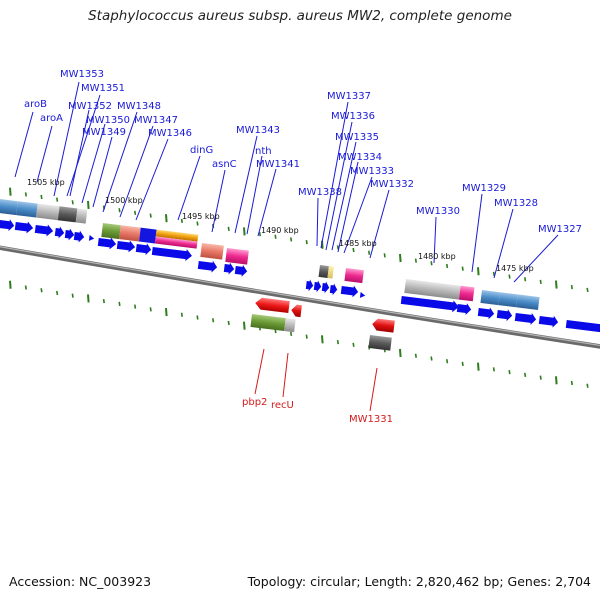 The width and height of the screenshot is (600, 600). I want to click on gene-label: MW1331, so click(371, 419).